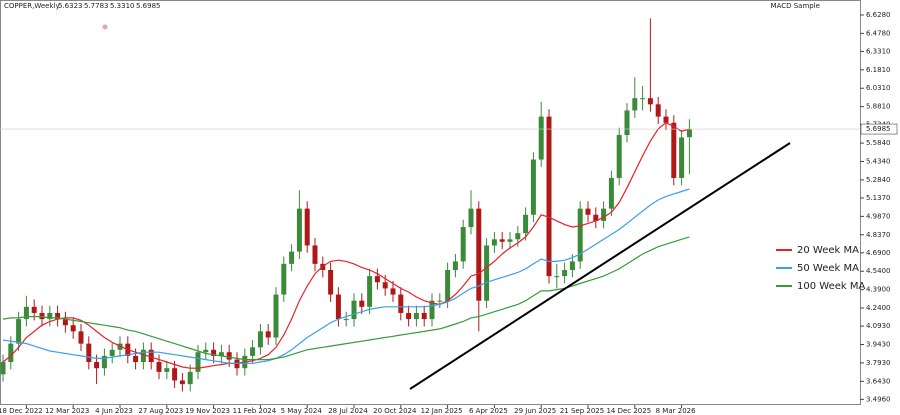 The width and height of the screenshot is (900, 415). What do you see at coordinates (348, 411) in the screenshot?
I see `x-tick-label: 28 Jul 2024` at bounding box center [348, 411].